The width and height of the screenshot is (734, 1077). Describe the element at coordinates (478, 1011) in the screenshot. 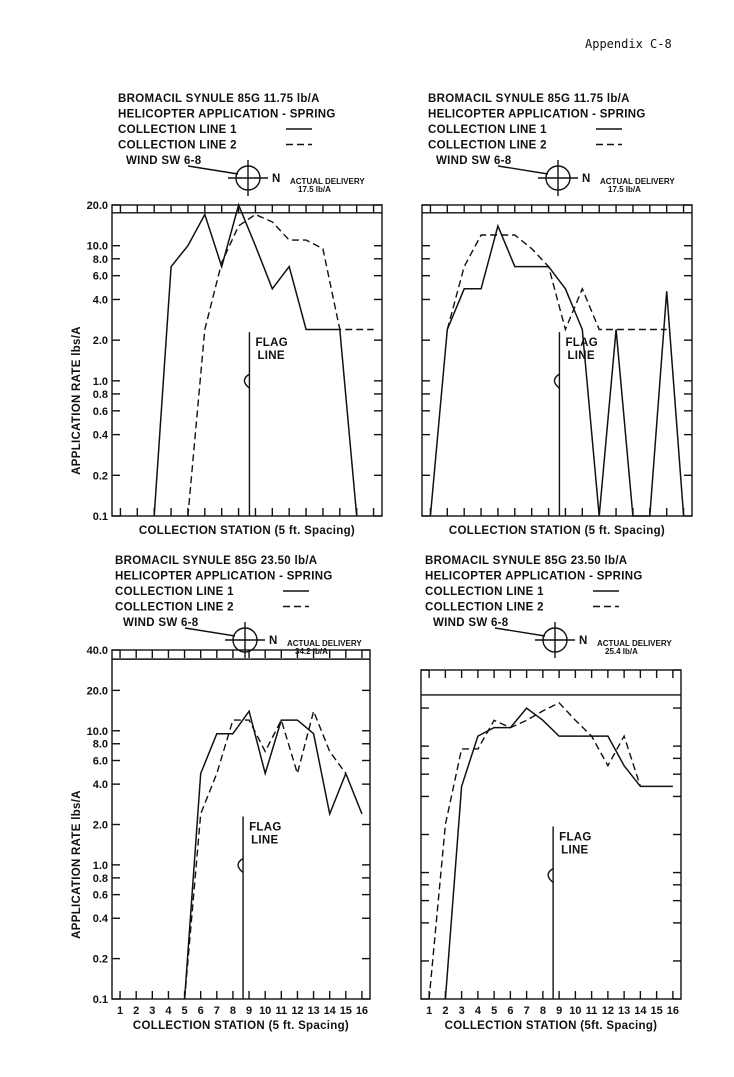

I see `x-tick-label: 4` at that location.